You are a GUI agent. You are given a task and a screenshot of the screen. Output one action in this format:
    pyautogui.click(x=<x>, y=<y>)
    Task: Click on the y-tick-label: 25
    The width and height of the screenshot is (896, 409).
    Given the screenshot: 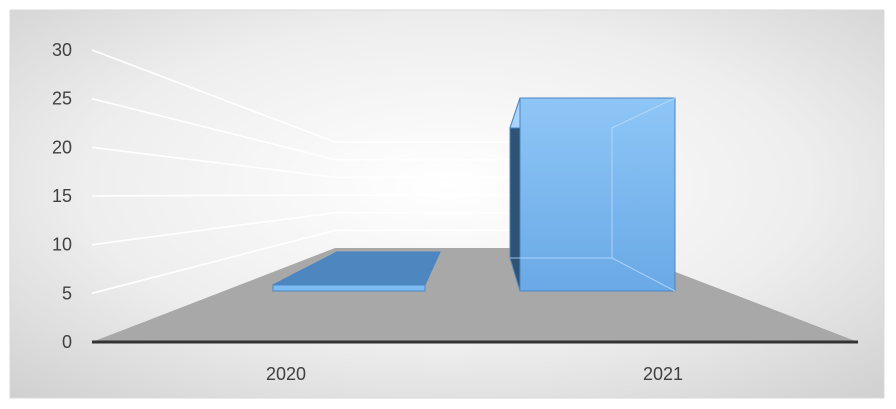 What is the action you would take?
    pyautogui.click(x=62, y=99)
    